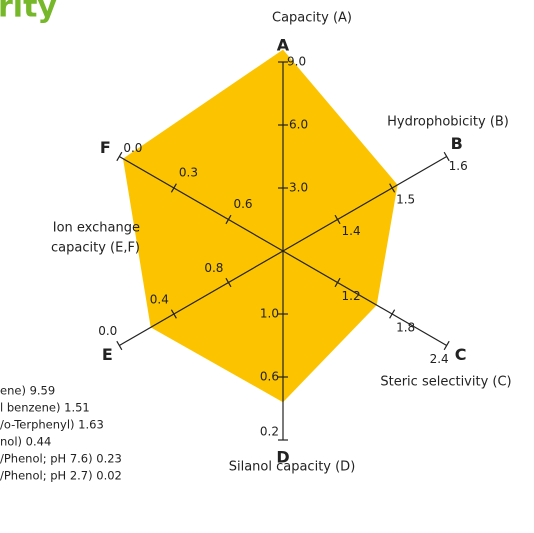 Image resolution: width=534 pixels, height=533 pixels. I want to click on tick-label: 6.0, so click(298, 125).